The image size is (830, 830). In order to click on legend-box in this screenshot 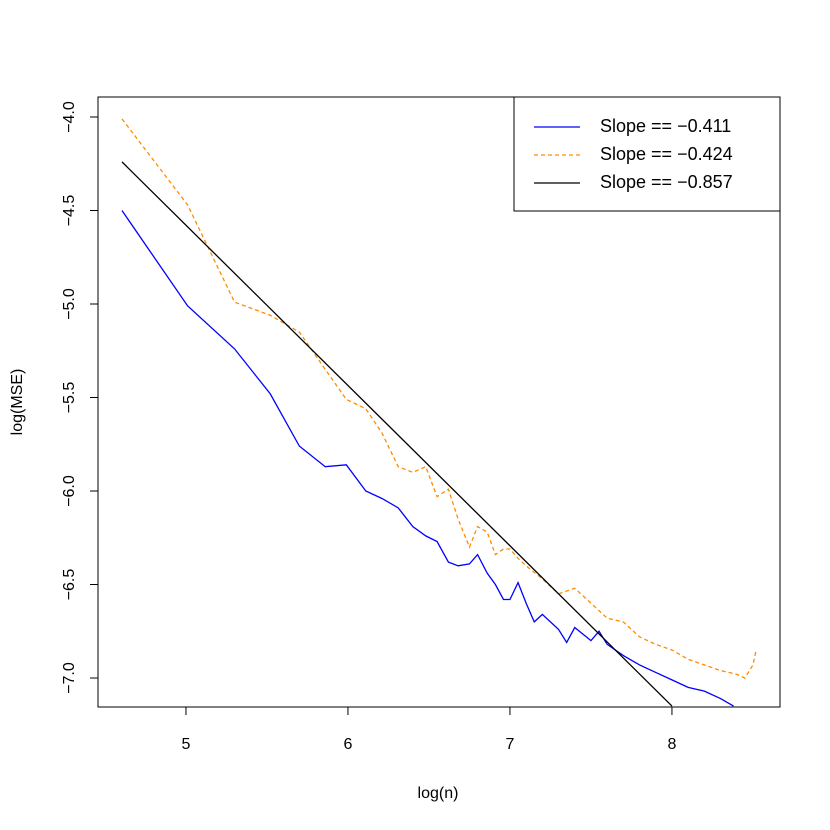, I will do `click(647, 154)`.